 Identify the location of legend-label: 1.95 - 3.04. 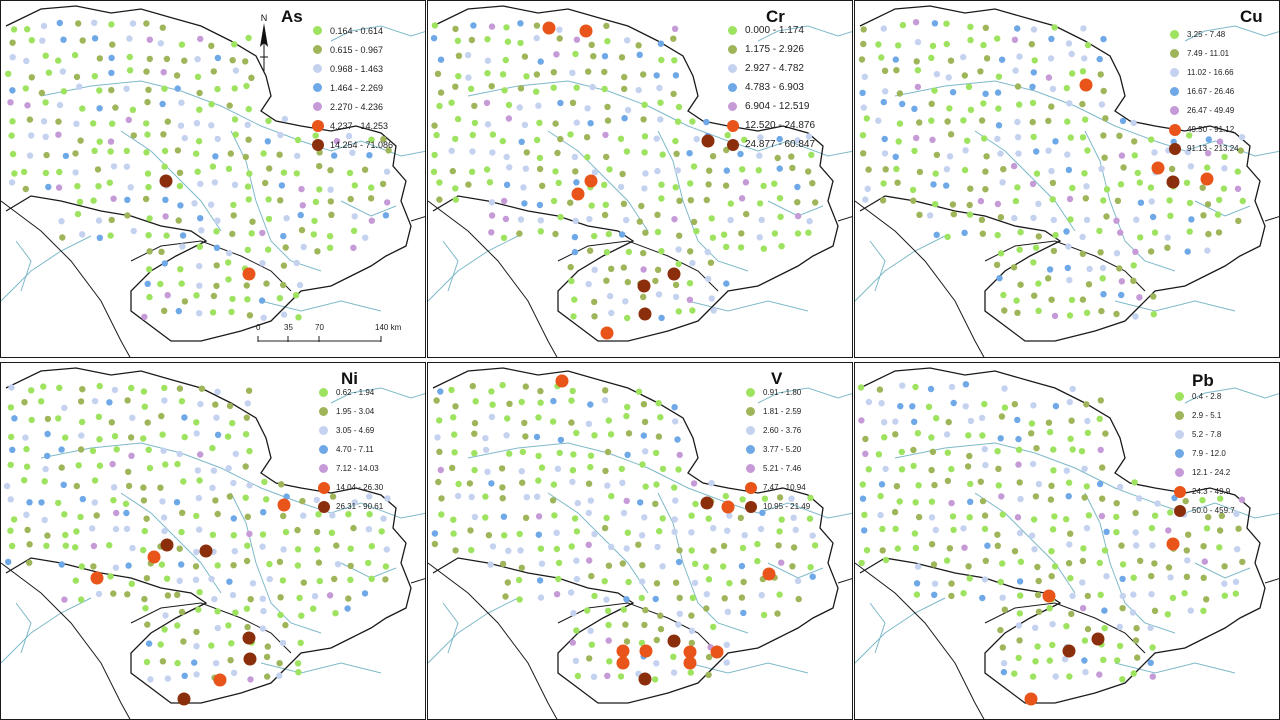
(355, 411).